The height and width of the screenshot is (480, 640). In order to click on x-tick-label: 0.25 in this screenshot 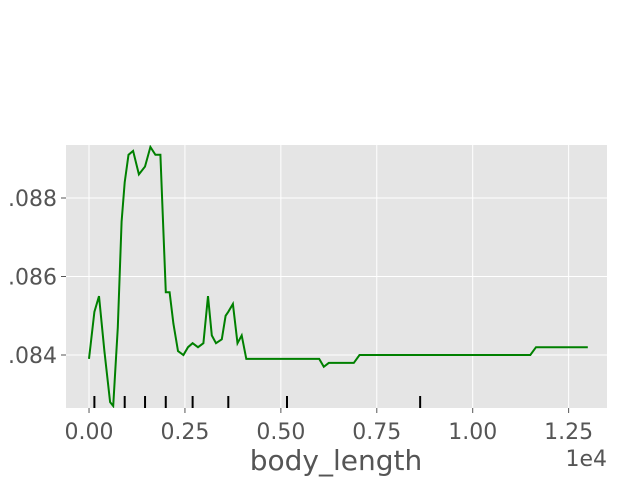, I will do `click(184, 432)`.